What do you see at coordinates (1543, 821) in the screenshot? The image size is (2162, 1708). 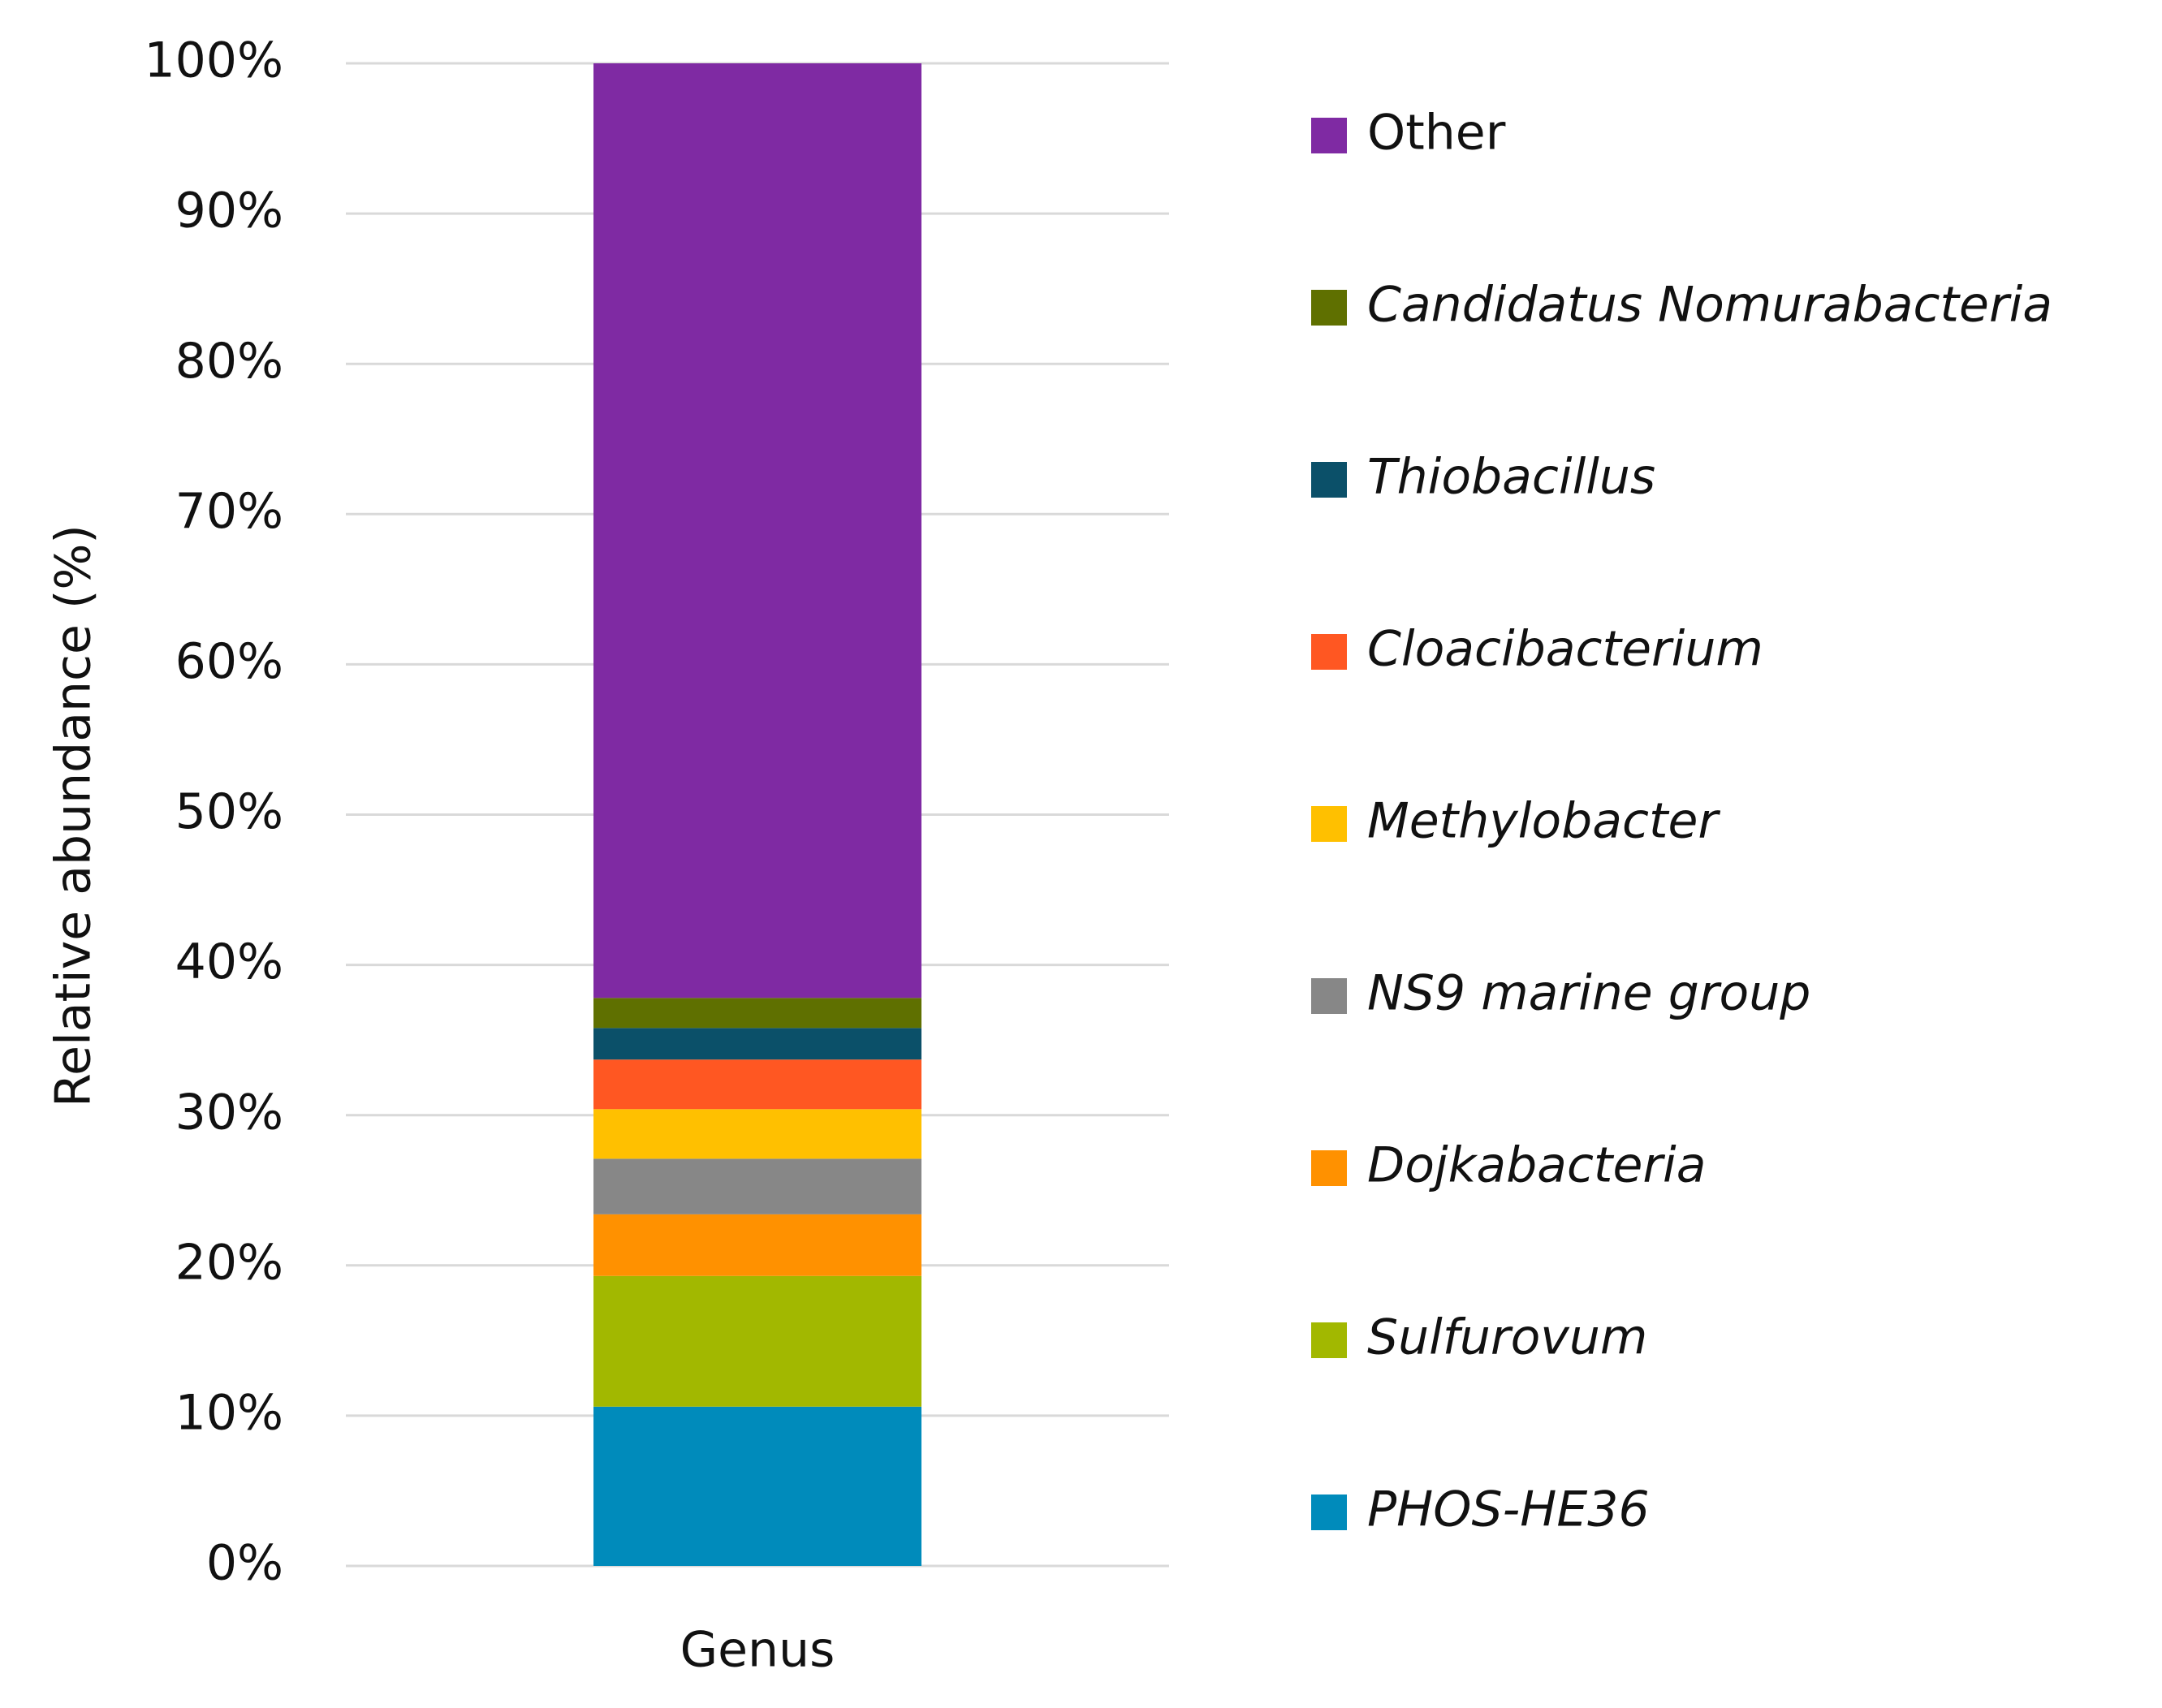 I see `legend-label: Methylobacter` at bounding box center [1543, 821].